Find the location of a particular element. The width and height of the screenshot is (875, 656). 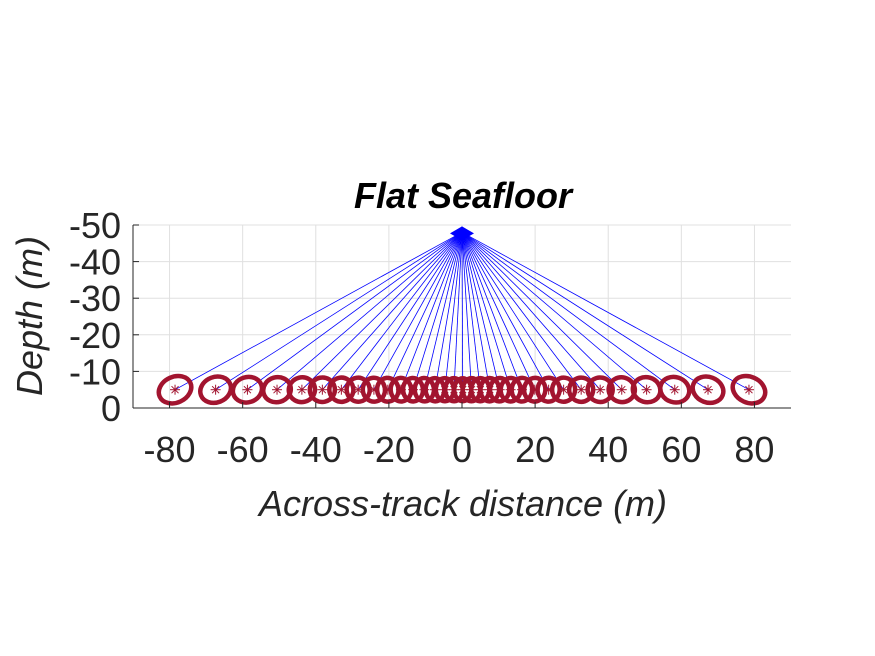

y-tick-label: 0 is located at coordinates (111, 408).